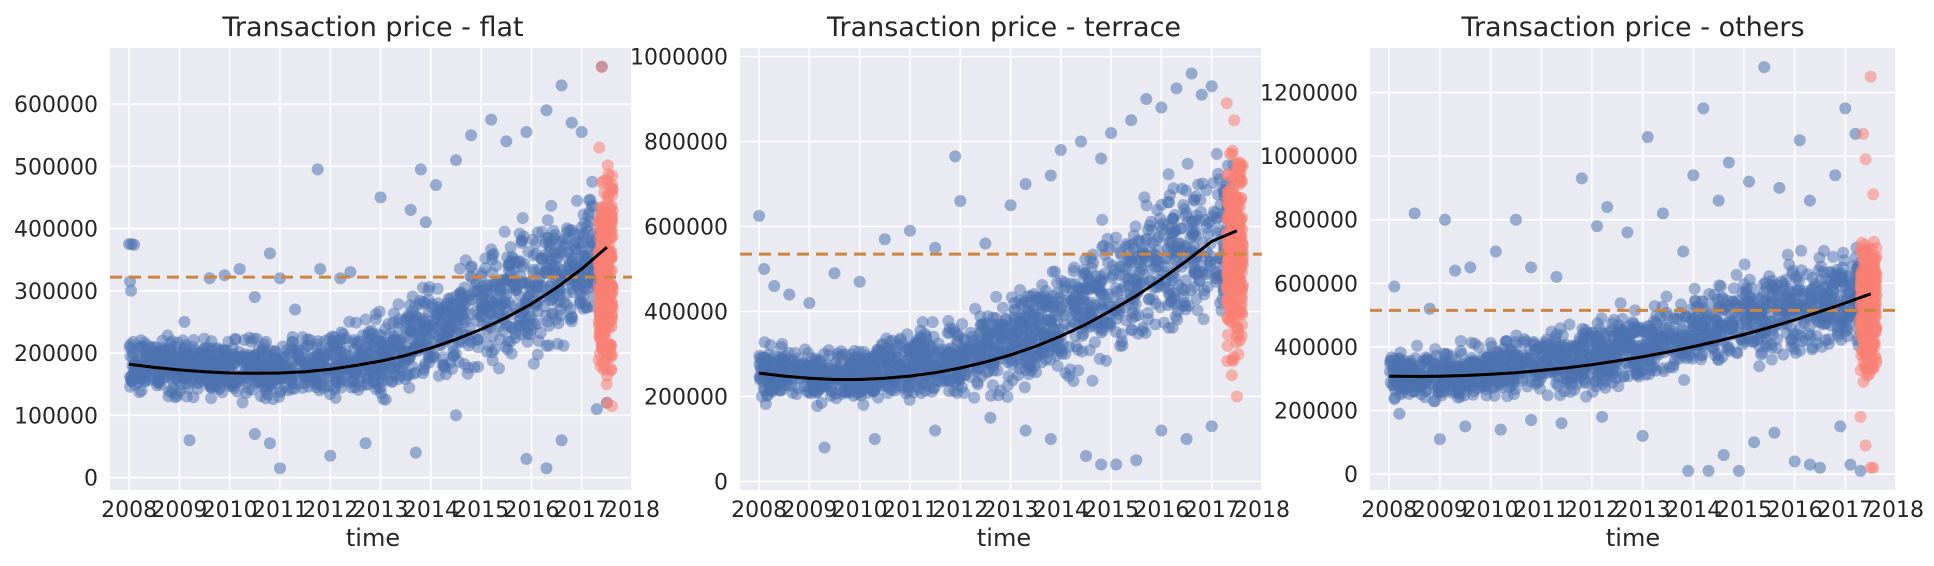  Describe the element at coordinates (129, 510) in the screenshot. I see `x-tick-label: 2008` at that location.